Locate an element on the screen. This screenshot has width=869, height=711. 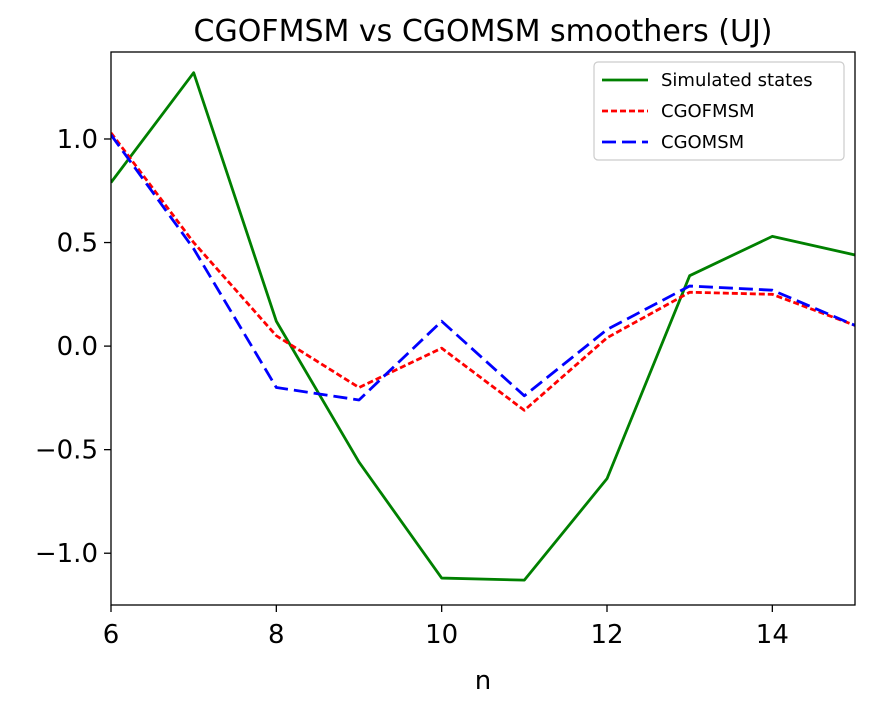
legend-label-2: CGOFMSM is located at coordinates (708, 111).